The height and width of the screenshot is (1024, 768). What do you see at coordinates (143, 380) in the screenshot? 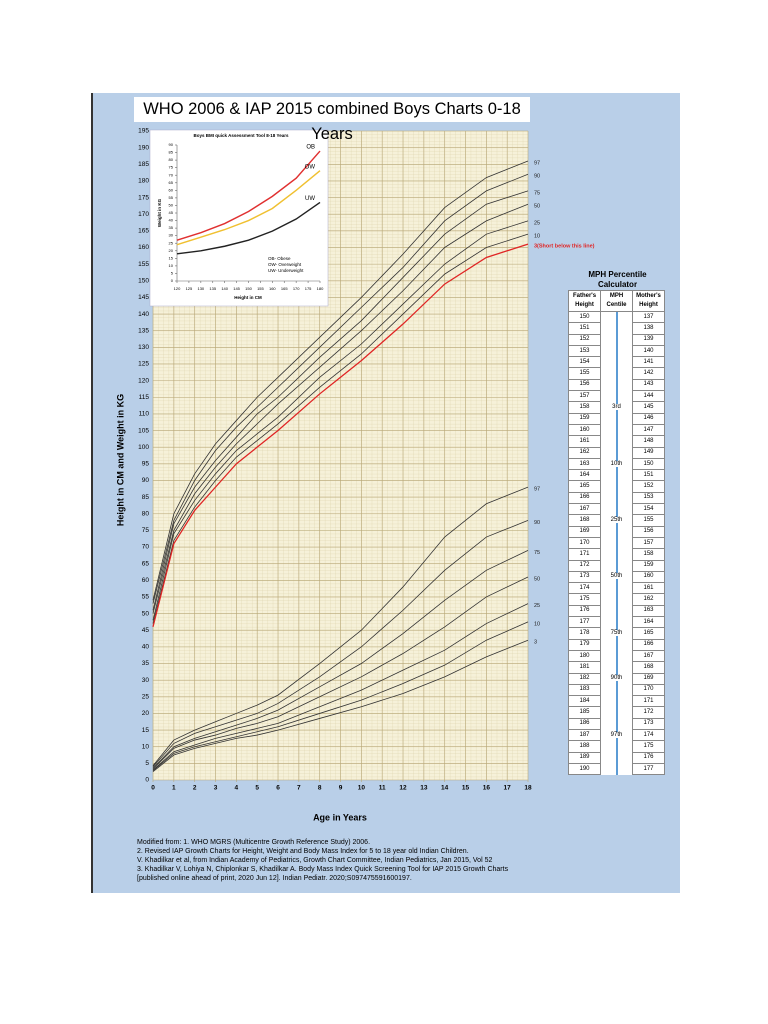
I see `y-tick-label: 120` at bounding box center [143, 380].